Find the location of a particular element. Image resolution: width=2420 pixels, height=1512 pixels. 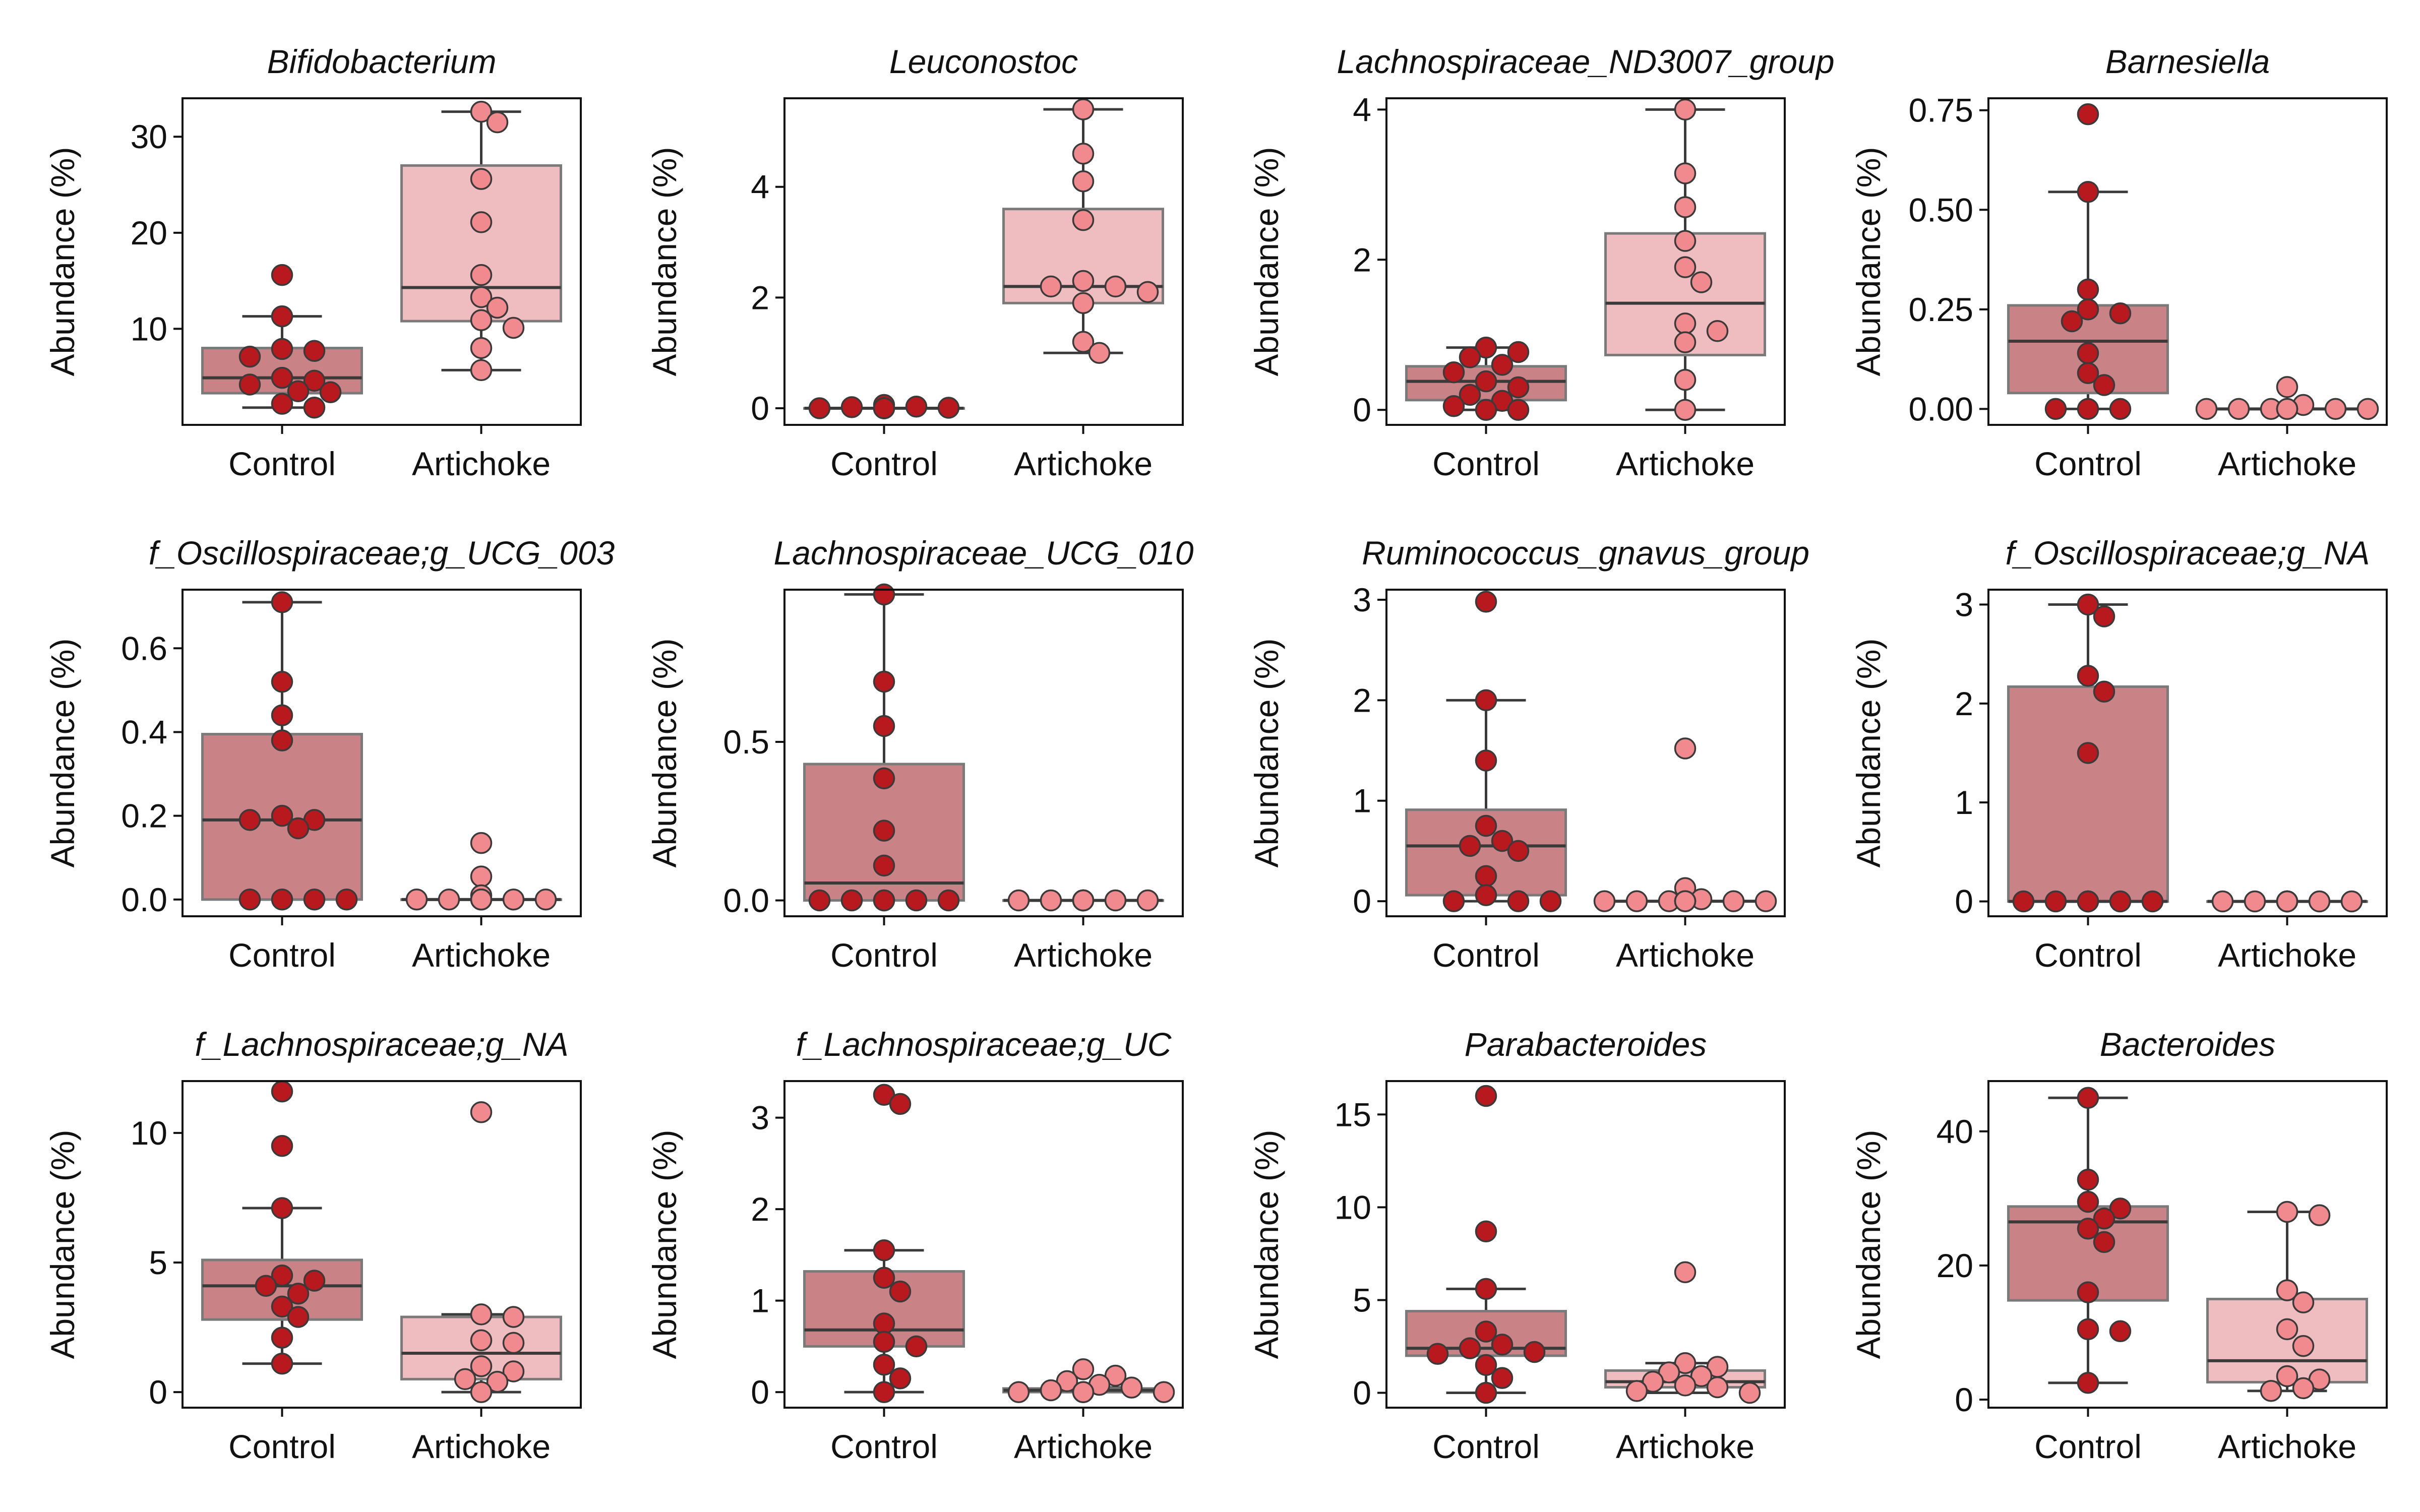

x-tick-label: Control is located at coordinates (884, 955).